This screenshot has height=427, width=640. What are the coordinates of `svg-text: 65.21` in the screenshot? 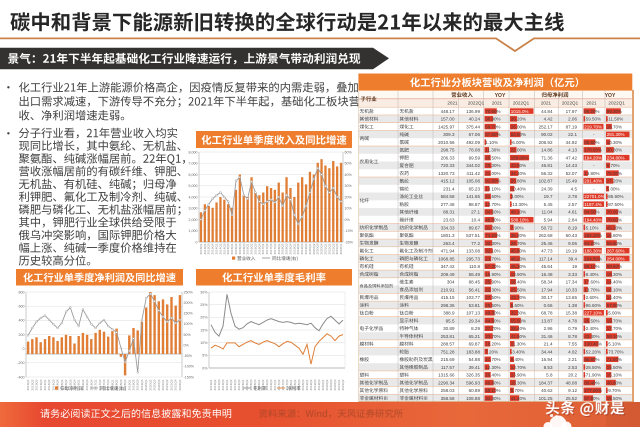 It's located at (475, 336).